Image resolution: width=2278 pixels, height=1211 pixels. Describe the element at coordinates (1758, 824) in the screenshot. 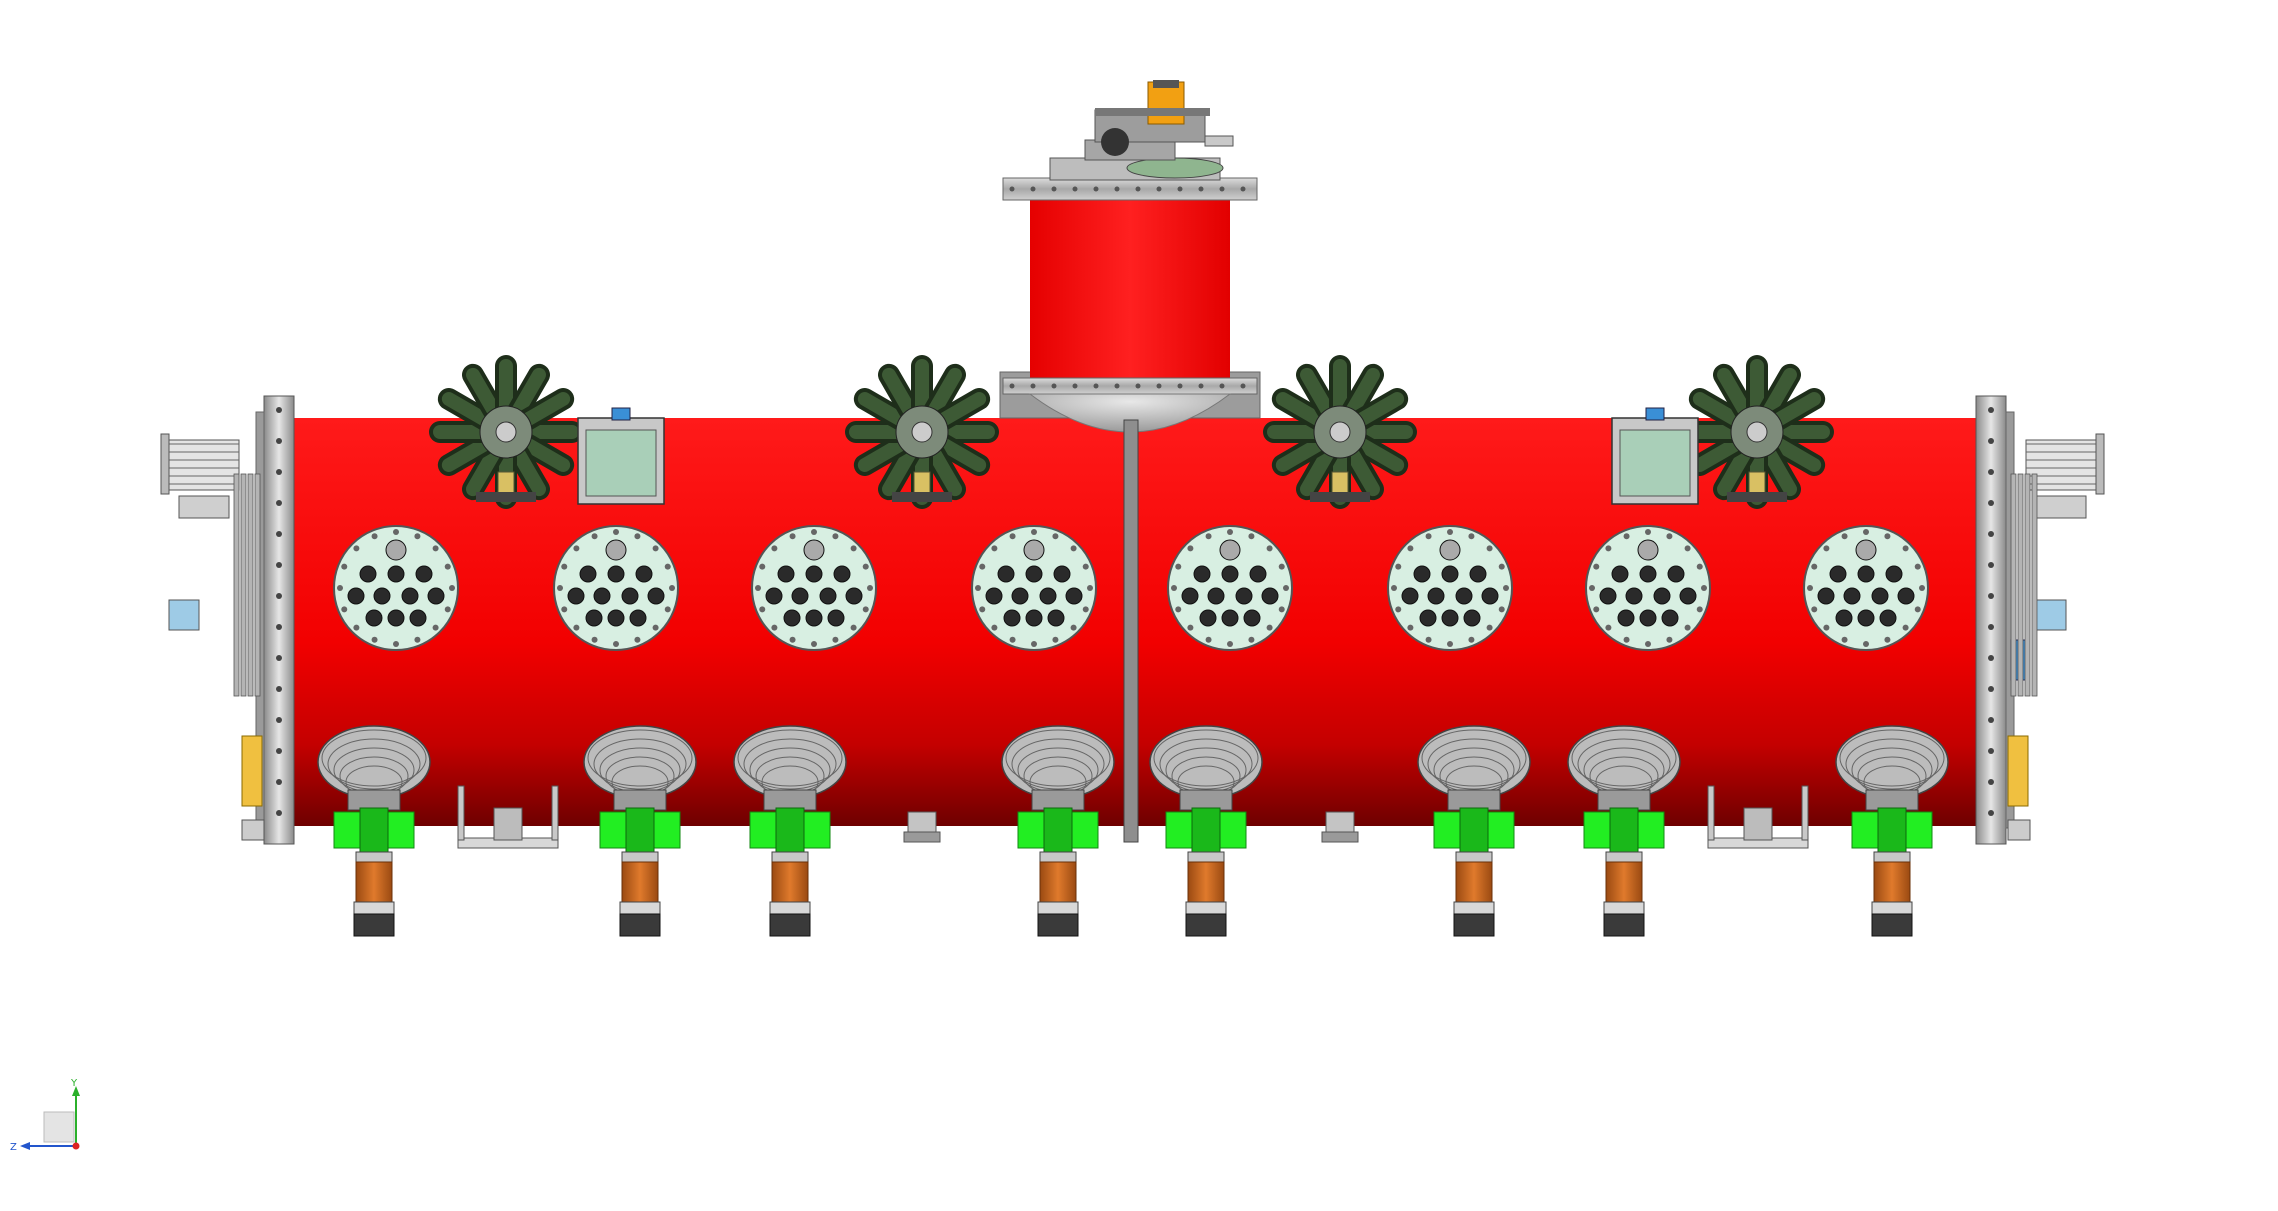

I see `saddle-pad` at that location.